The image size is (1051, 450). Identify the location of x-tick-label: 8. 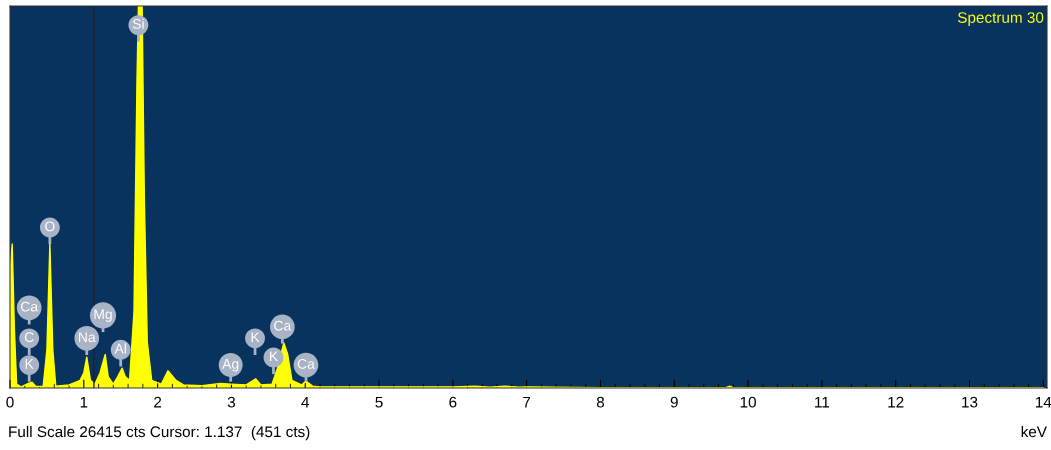
(600, 402).